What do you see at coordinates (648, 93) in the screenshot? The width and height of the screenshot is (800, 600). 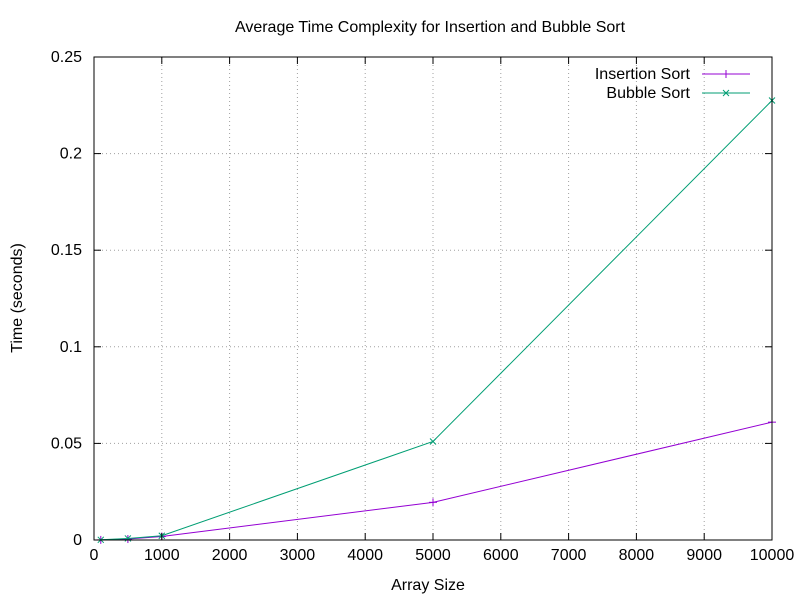 I see `legend-label-bubble-sort: Bubble Sort` at bounding box center [648, 93].